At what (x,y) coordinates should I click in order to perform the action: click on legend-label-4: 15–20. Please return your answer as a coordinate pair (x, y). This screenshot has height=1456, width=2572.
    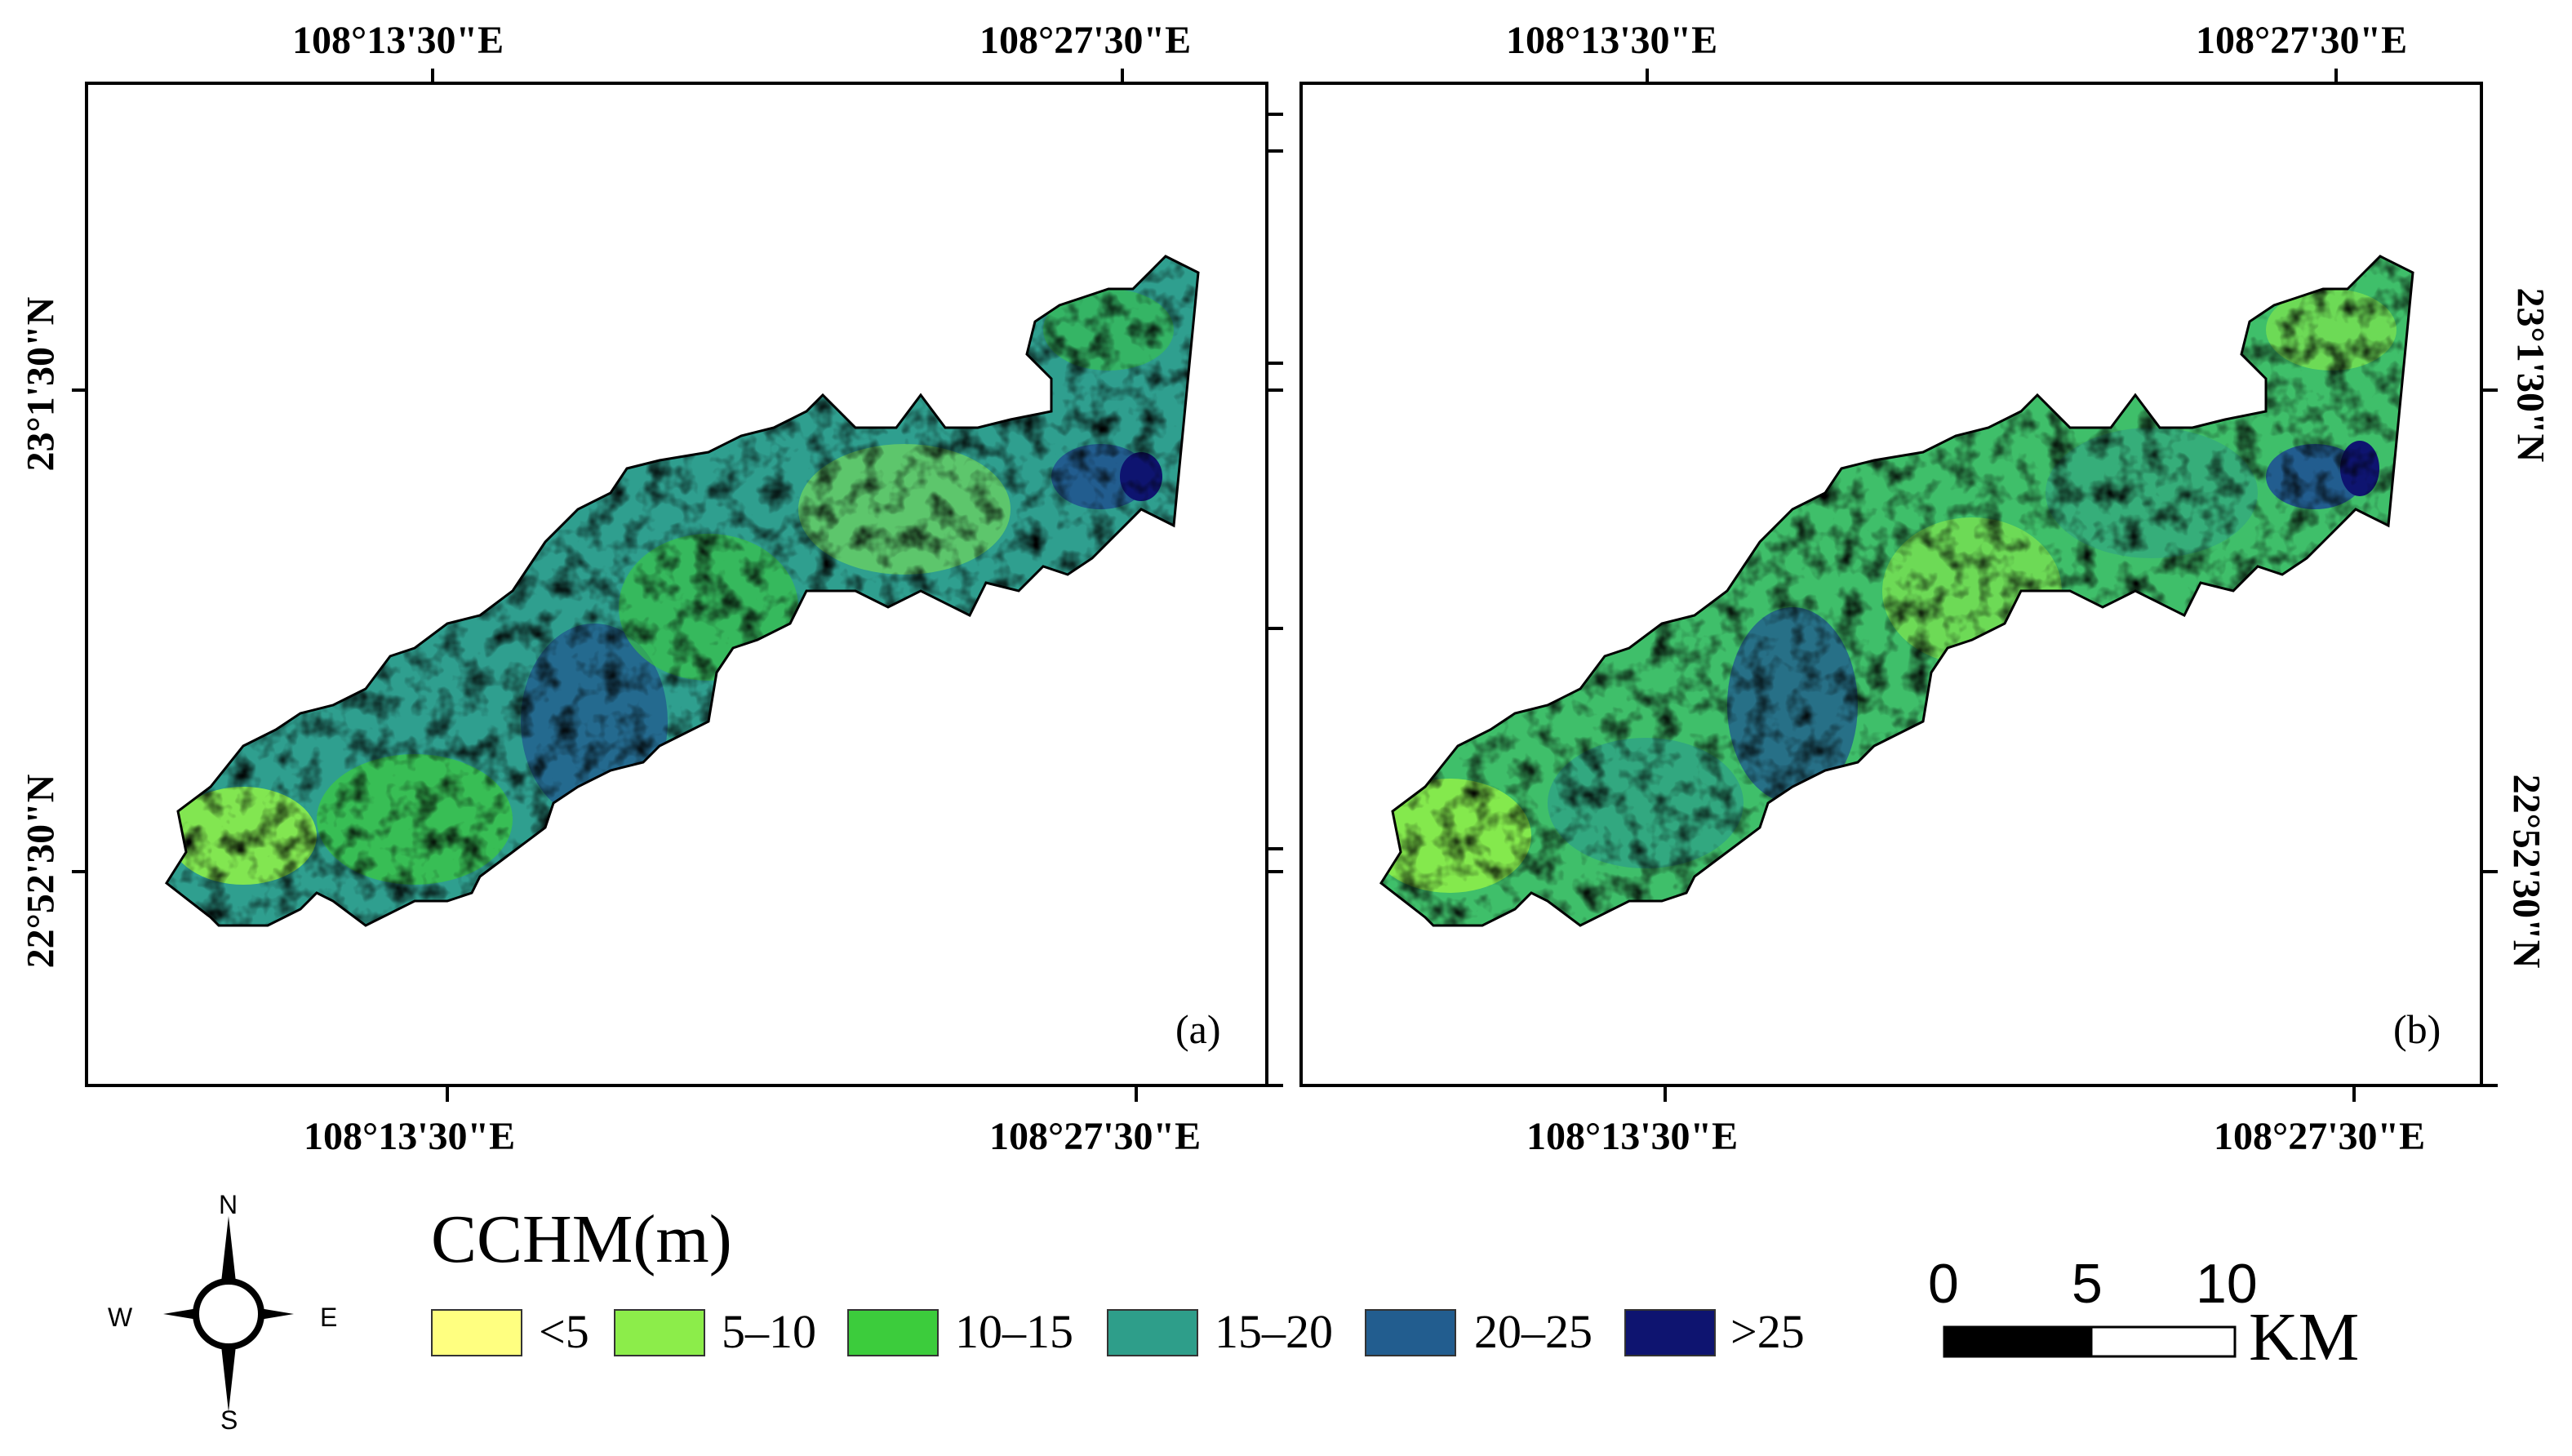
    Looking at the image, I should click on (1274, 1332).